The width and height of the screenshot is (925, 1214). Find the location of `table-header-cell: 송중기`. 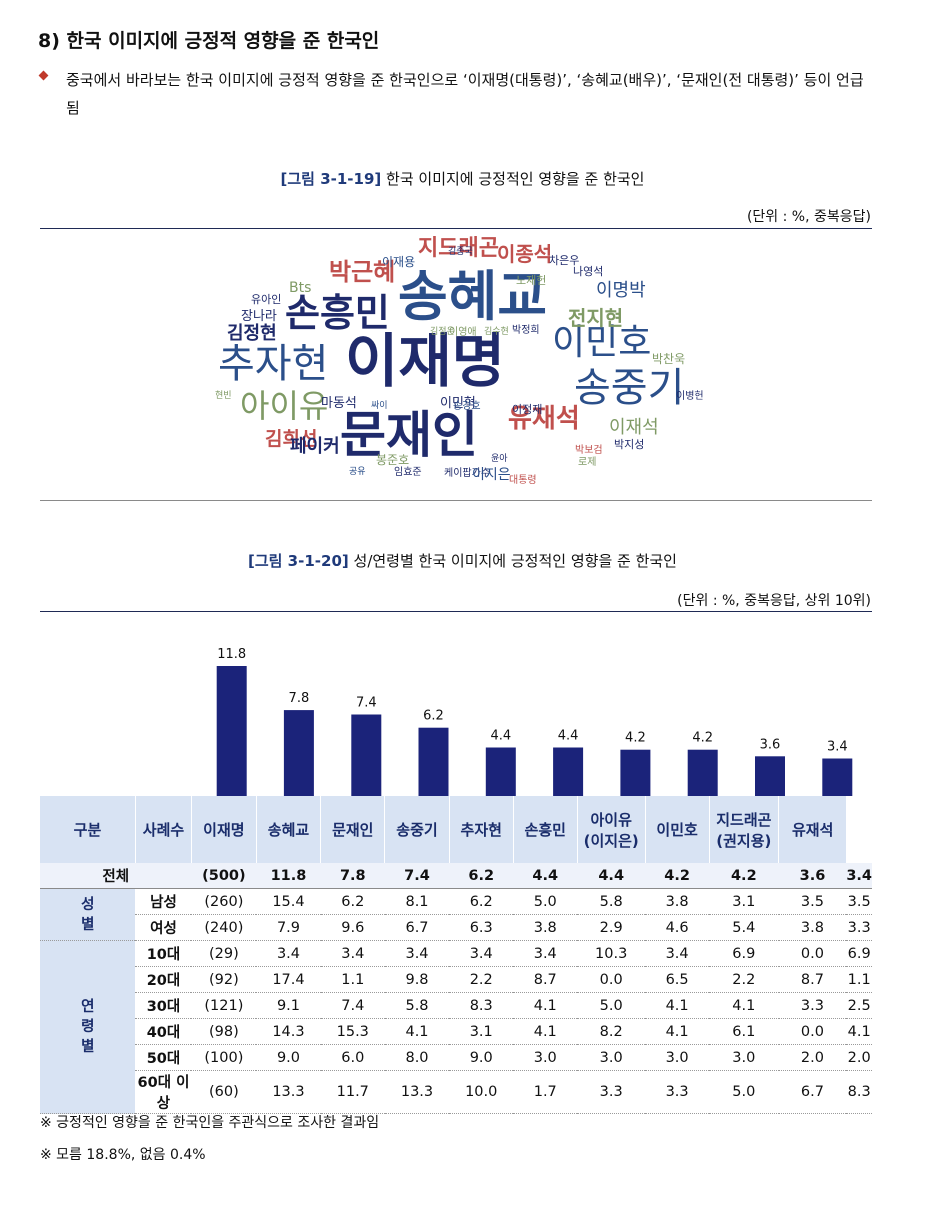

table-header-cell: 송중기 is located at coordinates (417, 829).